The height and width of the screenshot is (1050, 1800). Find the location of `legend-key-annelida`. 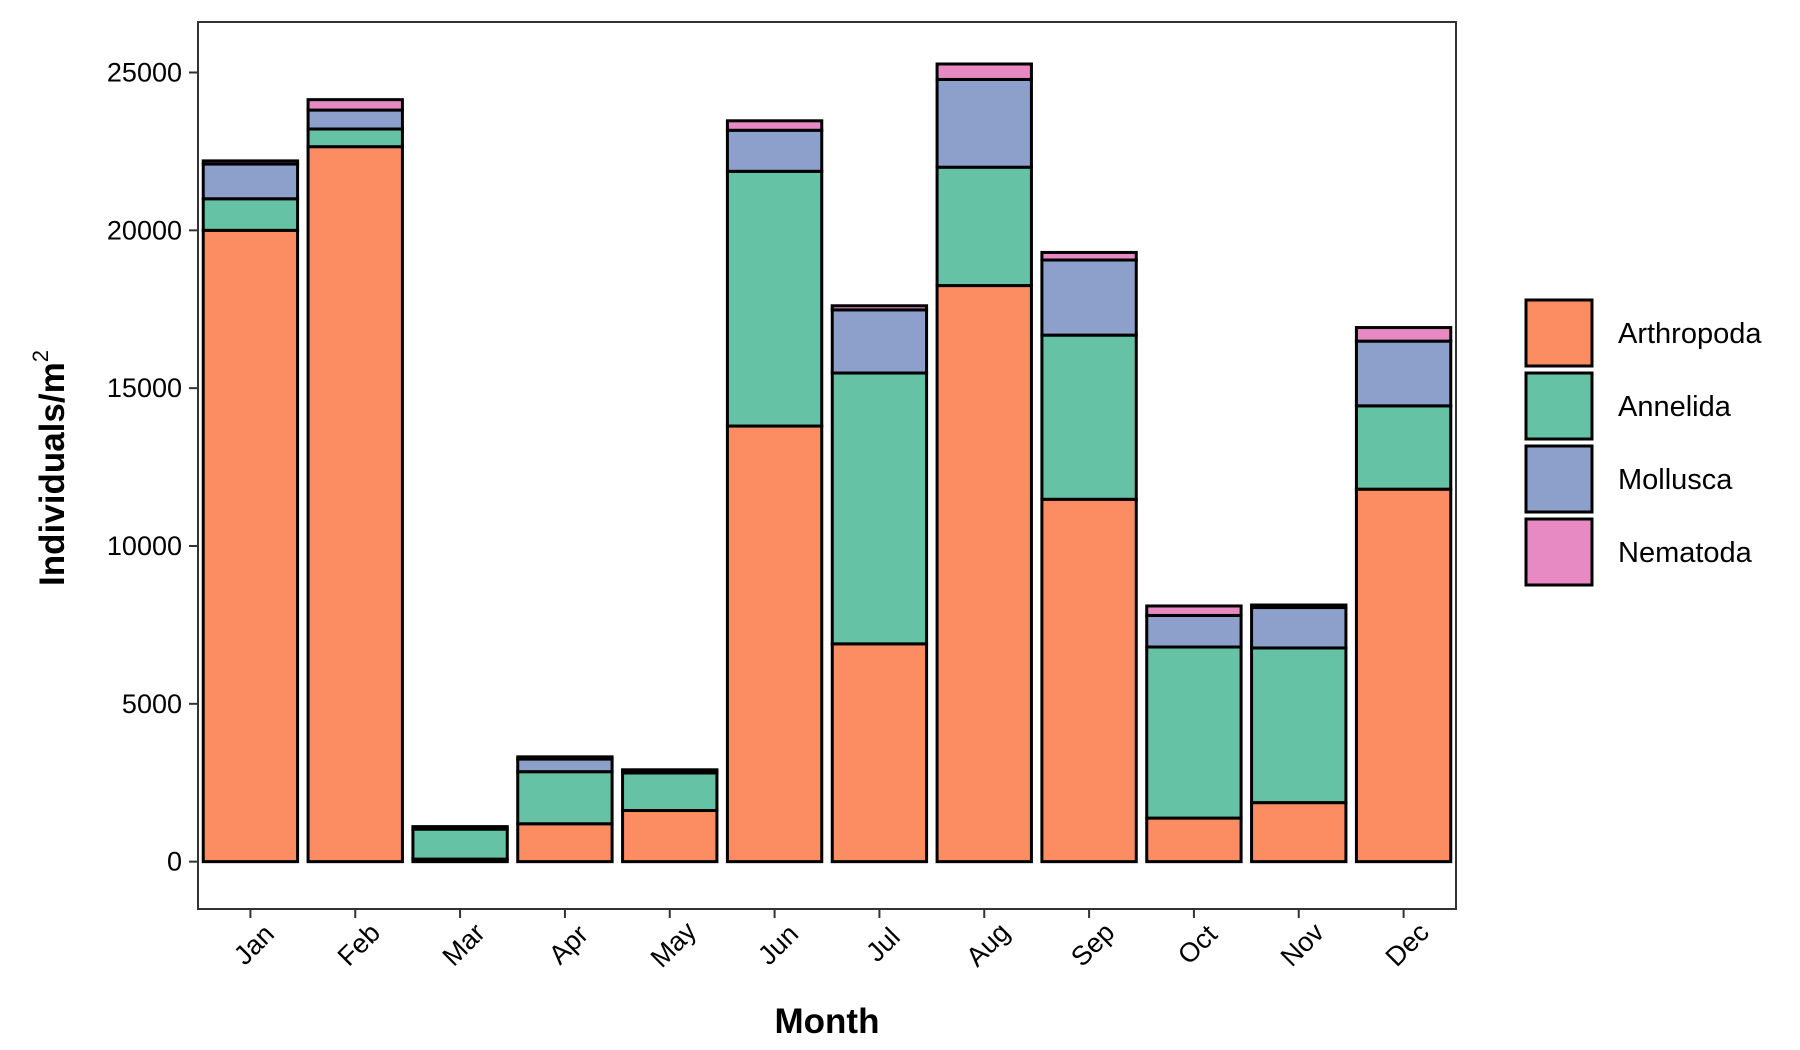

legend-key-annelida is located at coordinates (1559, 406).